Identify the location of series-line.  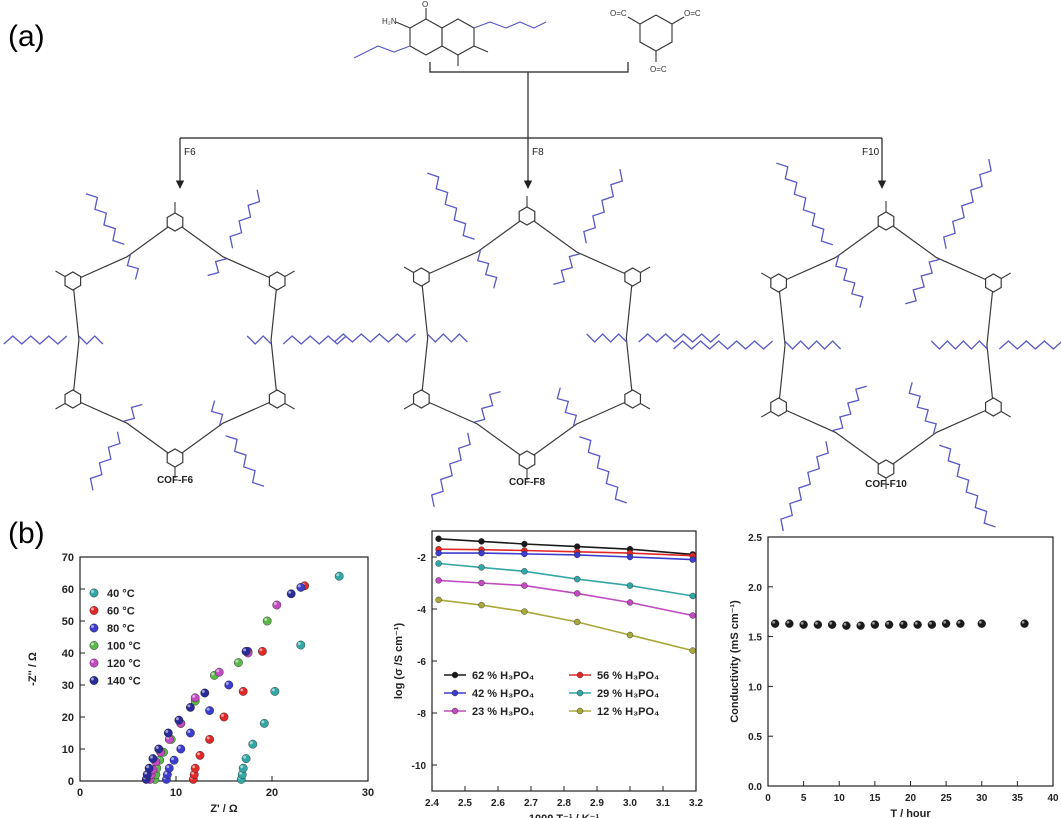
(565, 579).